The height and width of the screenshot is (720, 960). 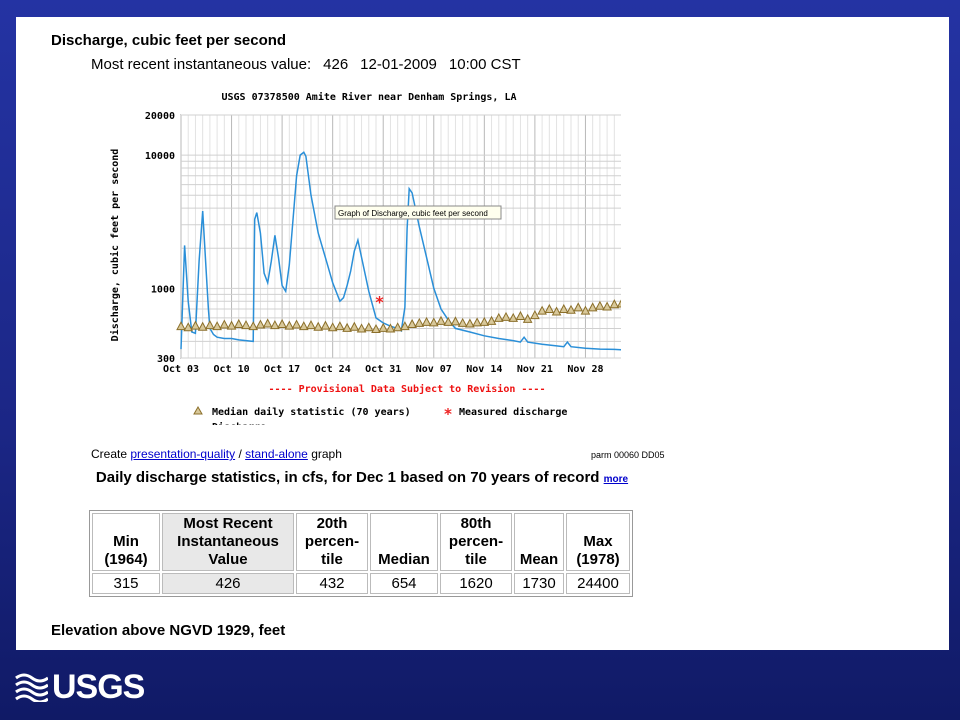 What do you see at coordinates (228, 583) in the screenshot?
I see `value-most-recent: 426` at bounding box center [228, 583].